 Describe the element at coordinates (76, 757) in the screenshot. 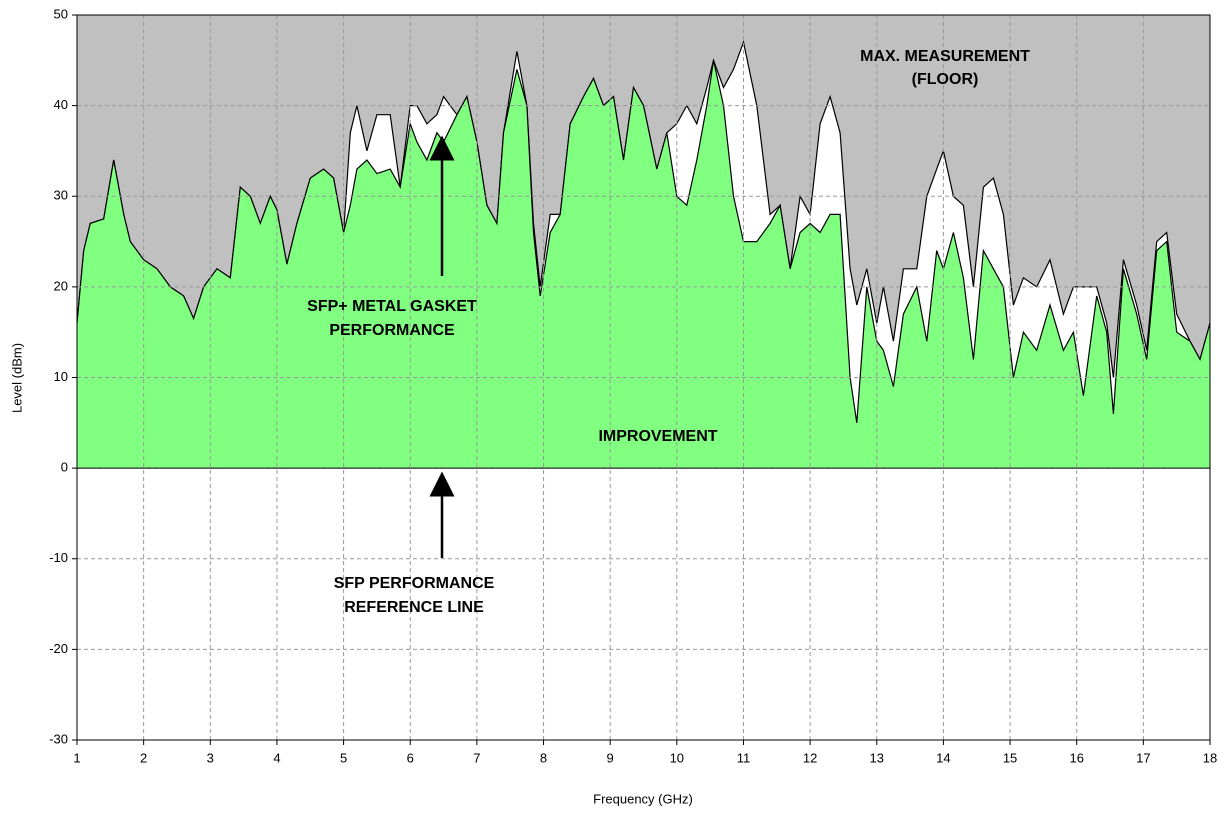

I see `x-tick-label: 1` at that location.